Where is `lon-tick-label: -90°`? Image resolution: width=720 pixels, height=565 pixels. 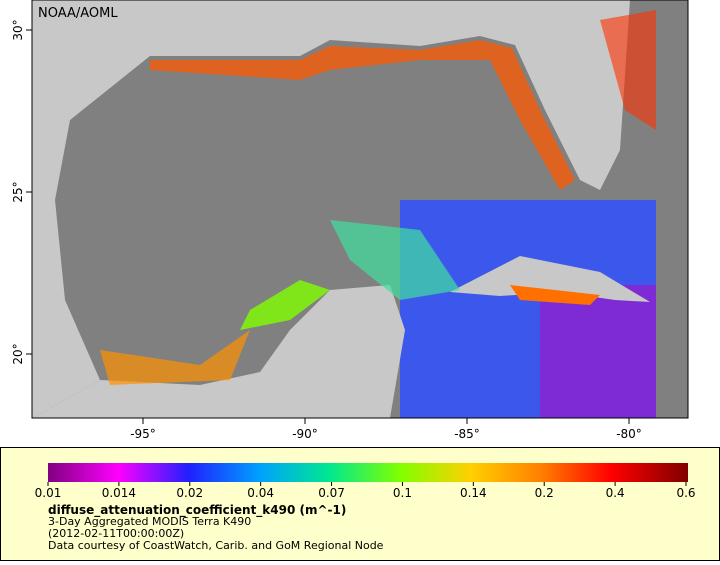
lon-tick-label: -90° is located at coordinates (305, 434).